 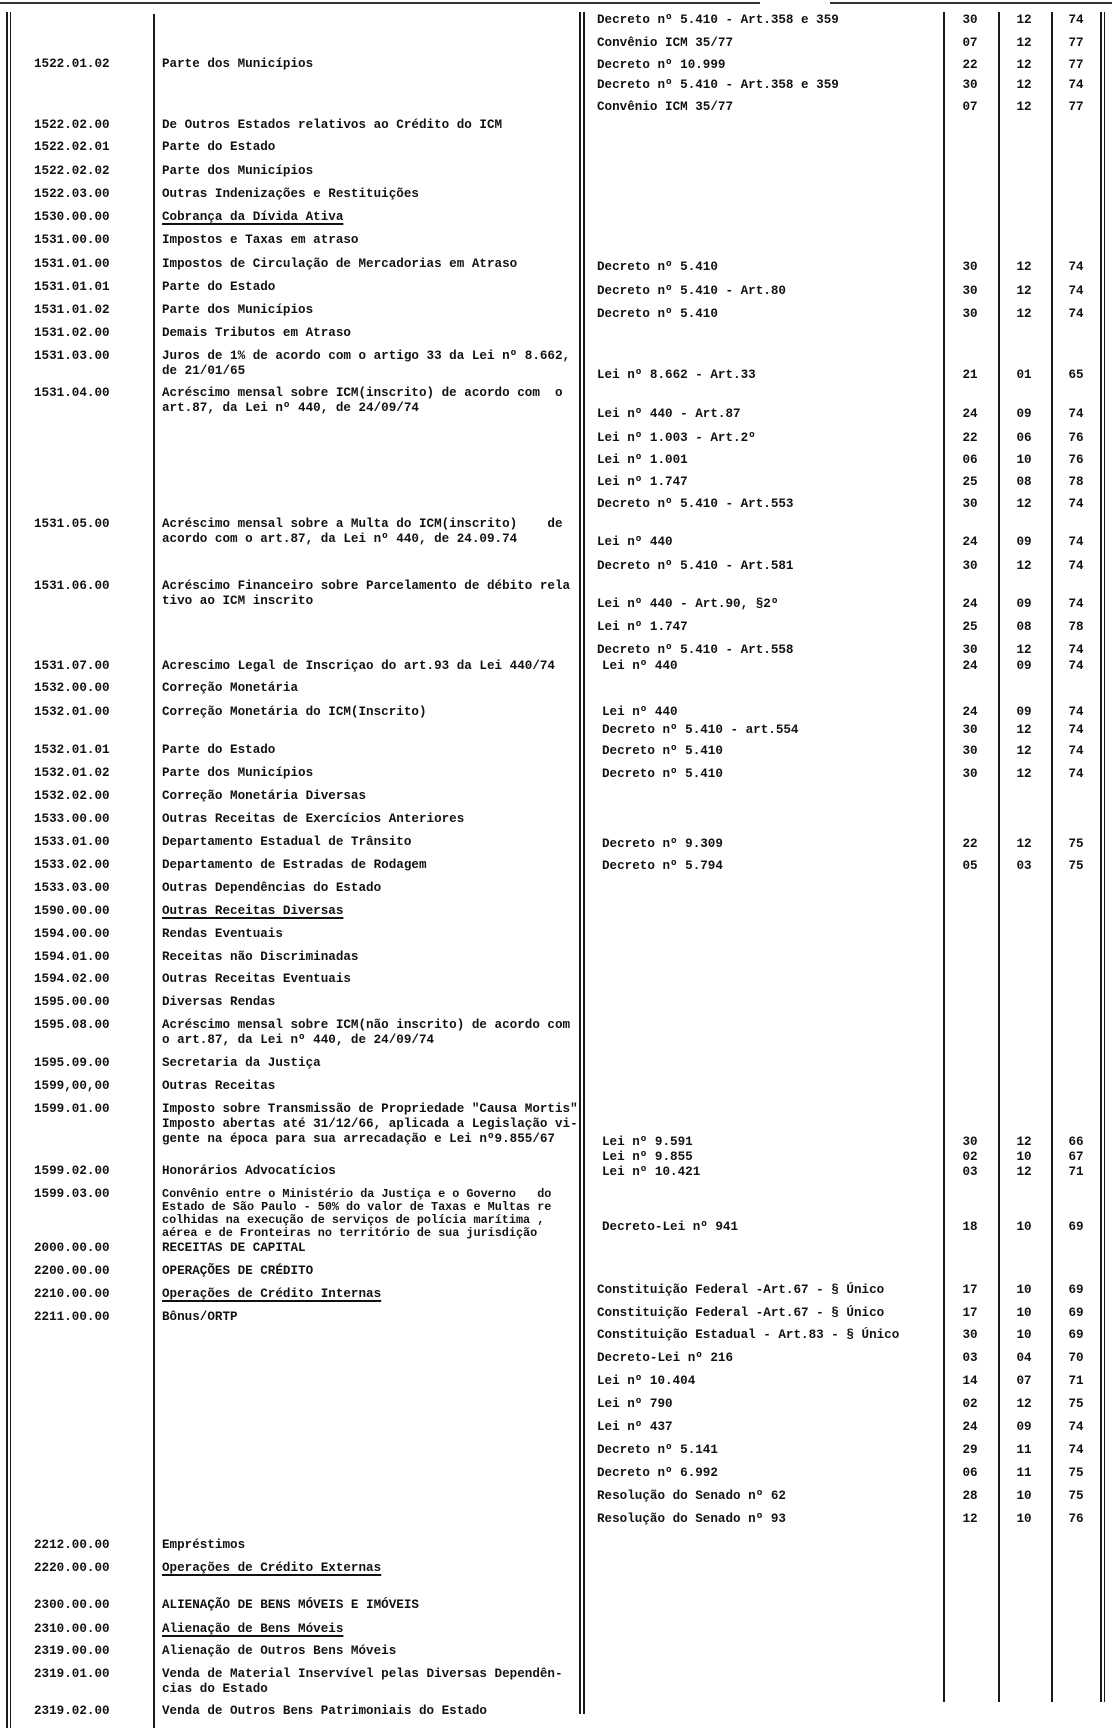 What do you see at coordinates (72, 957) in the screenshot?
I see `account-code: 1594.01.00` at bounding box center [72, 957].